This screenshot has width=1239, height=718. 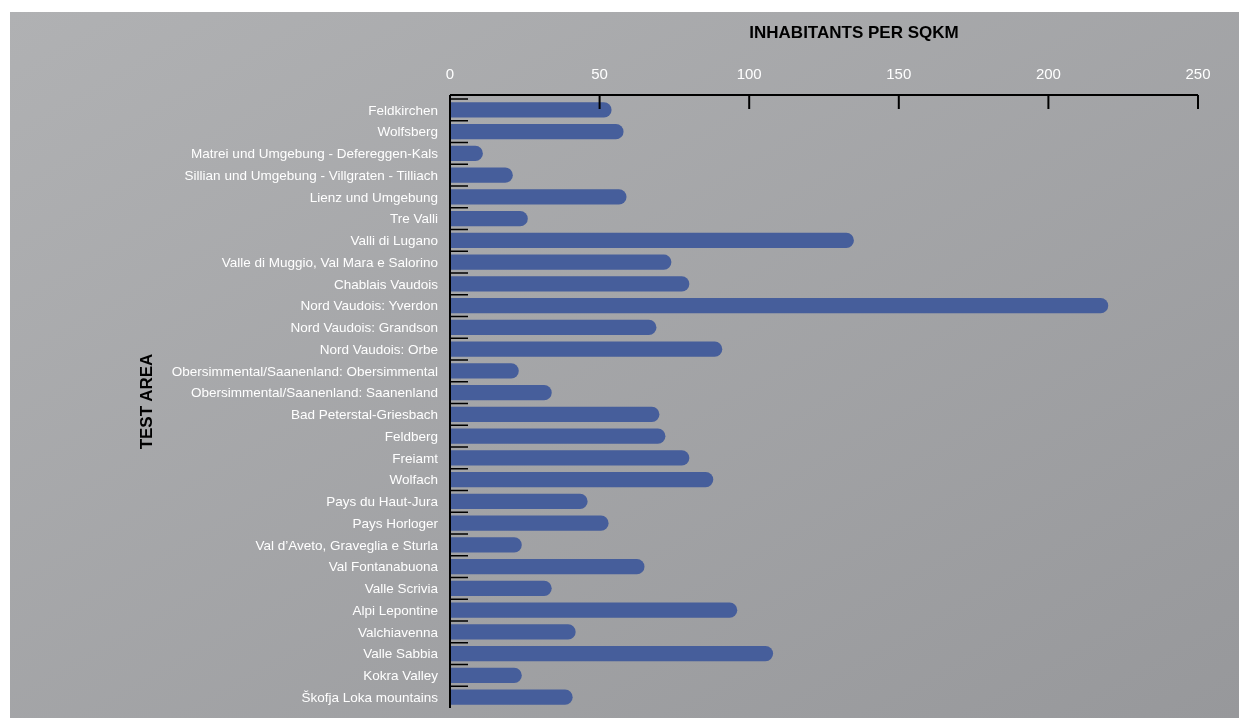 What do you see at coordinates (373, 197) in the screenshot?
I see `y-tick-label: Lienz und Umgebung` at bounding box center [373, 197].